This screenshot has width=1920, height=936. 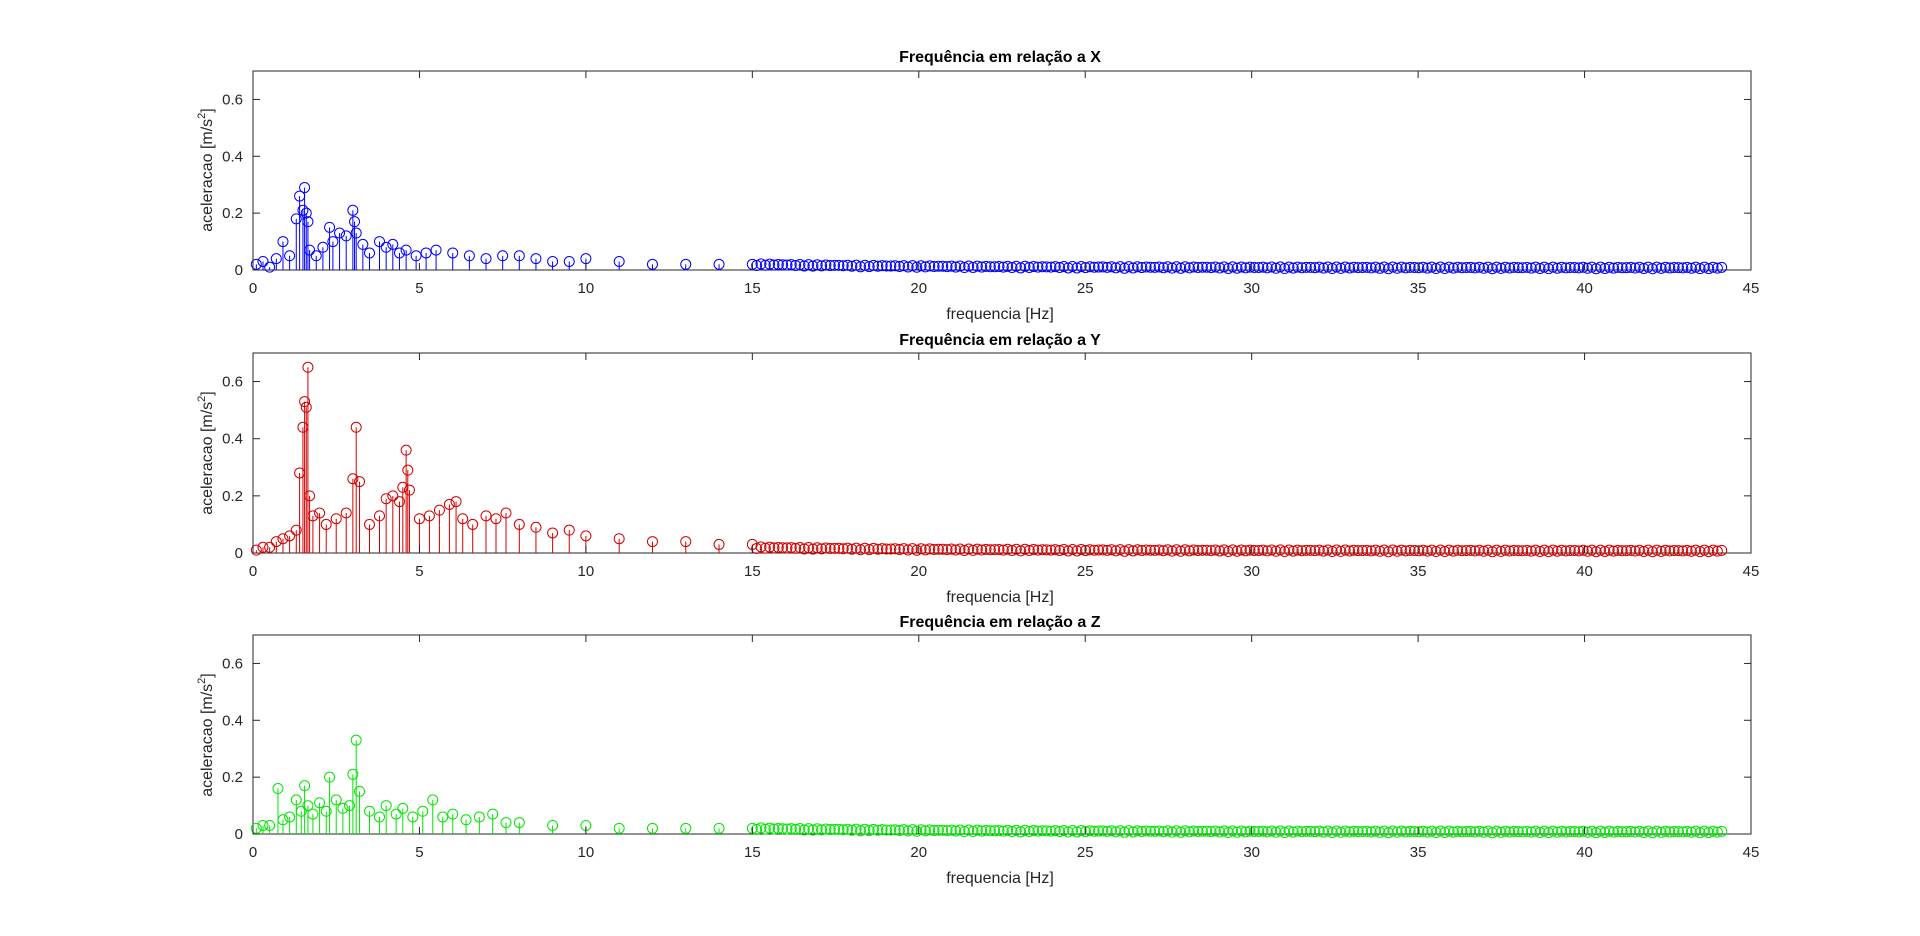 I want to click on x-tick-label: 45, so click(x=1751, y=288).